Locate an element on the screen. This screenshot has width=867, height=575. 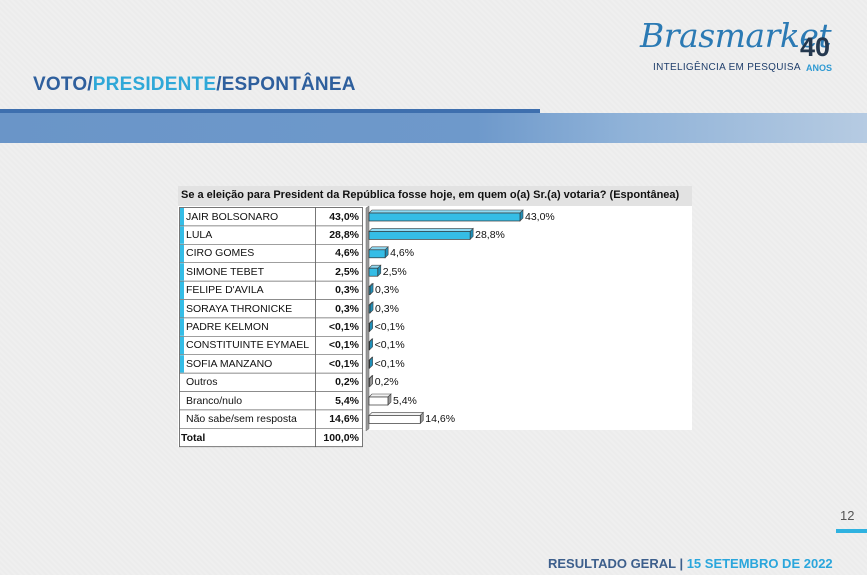
header-banner is located at coordinates (433, 128).